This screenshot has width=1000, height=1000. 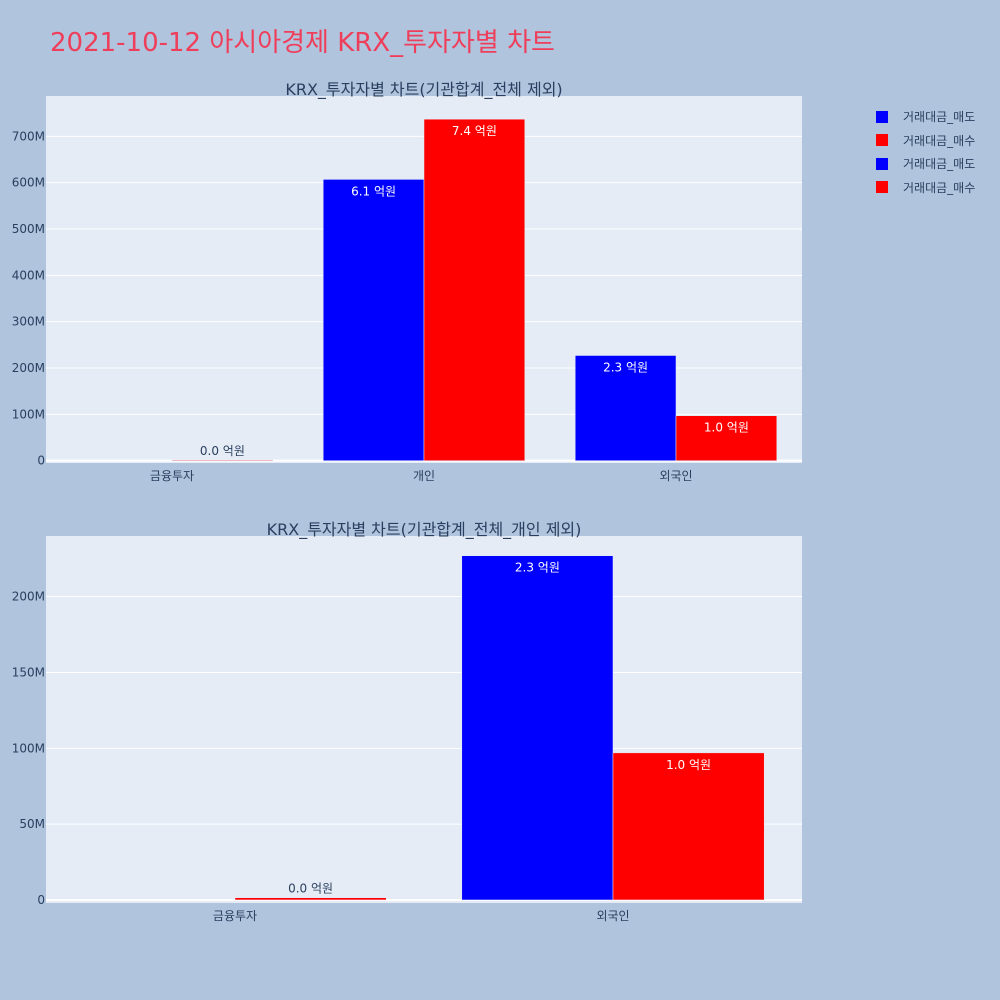 I want to click on subplot-title: KRX_투자자별 차트(기관합계_전체_개인 제외), so click(x=424, y=530).